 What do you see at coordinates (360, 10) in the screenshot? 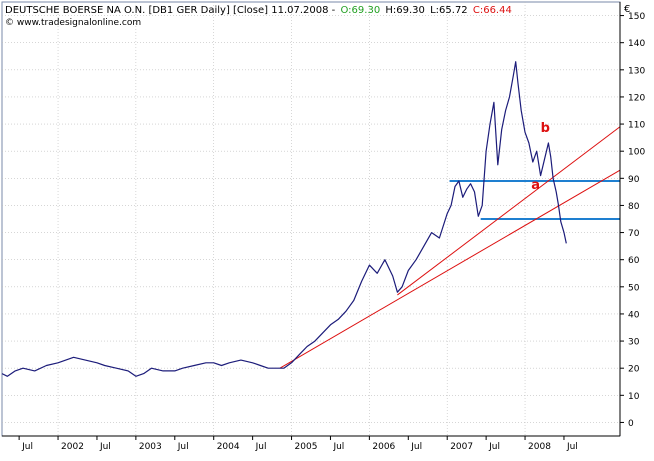
I see `header-open: O:69.30` at bounding box center [360, 10].